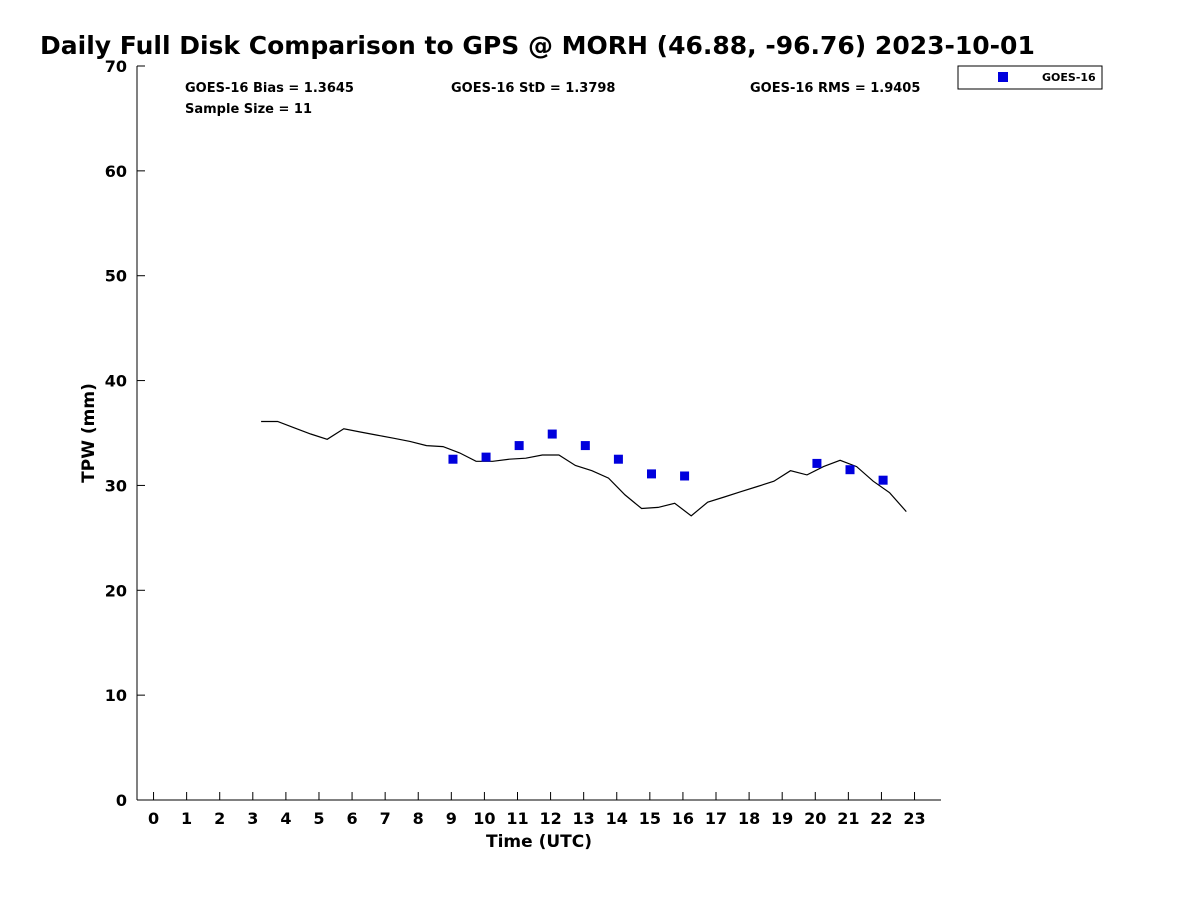 This screenshot has width=1200, height=900. Describe the element at coordinates (914, 818) in the screenshot. I see `x-tick-label: 23` at that location.